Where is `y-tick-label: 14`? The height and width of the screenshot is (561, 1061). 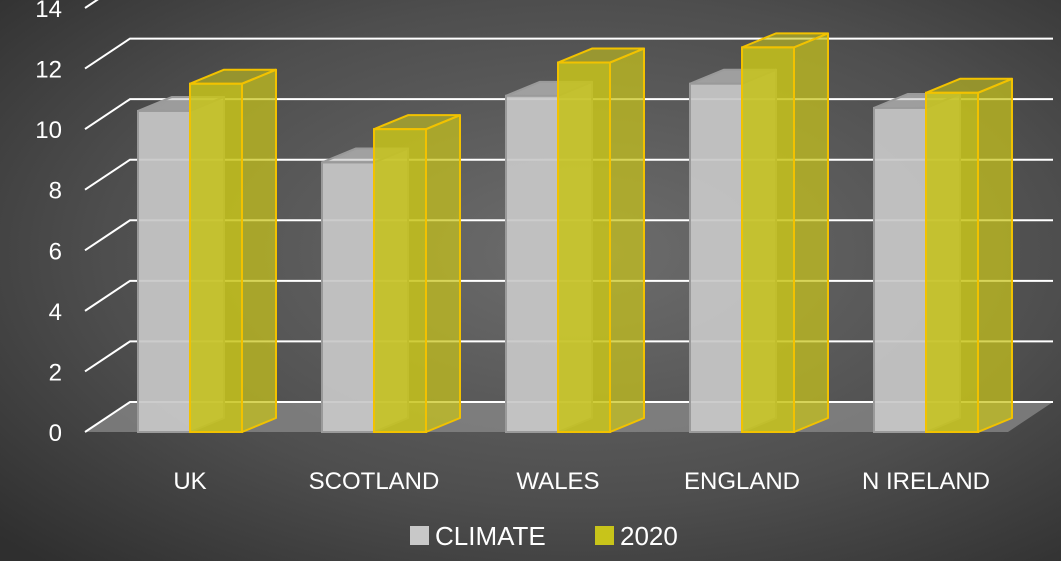
y-tick-label: 14 is located at coordinates (48, 11).